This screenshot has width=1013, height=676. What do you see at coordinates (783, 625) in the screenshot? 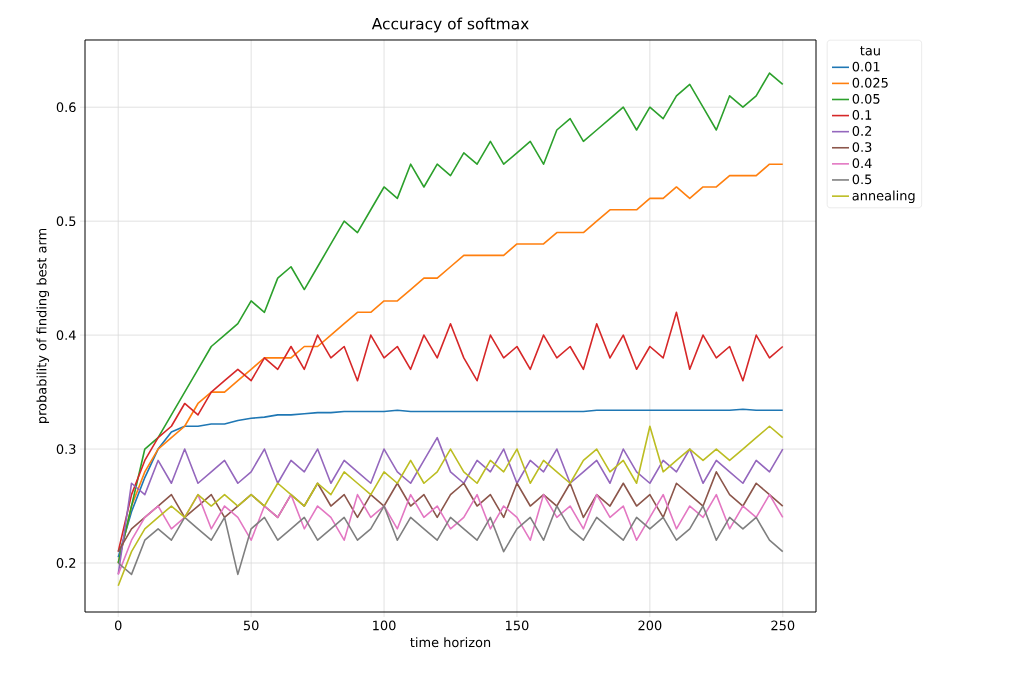
I see `x-tick-label: 250` at bounding box center [783, 625].